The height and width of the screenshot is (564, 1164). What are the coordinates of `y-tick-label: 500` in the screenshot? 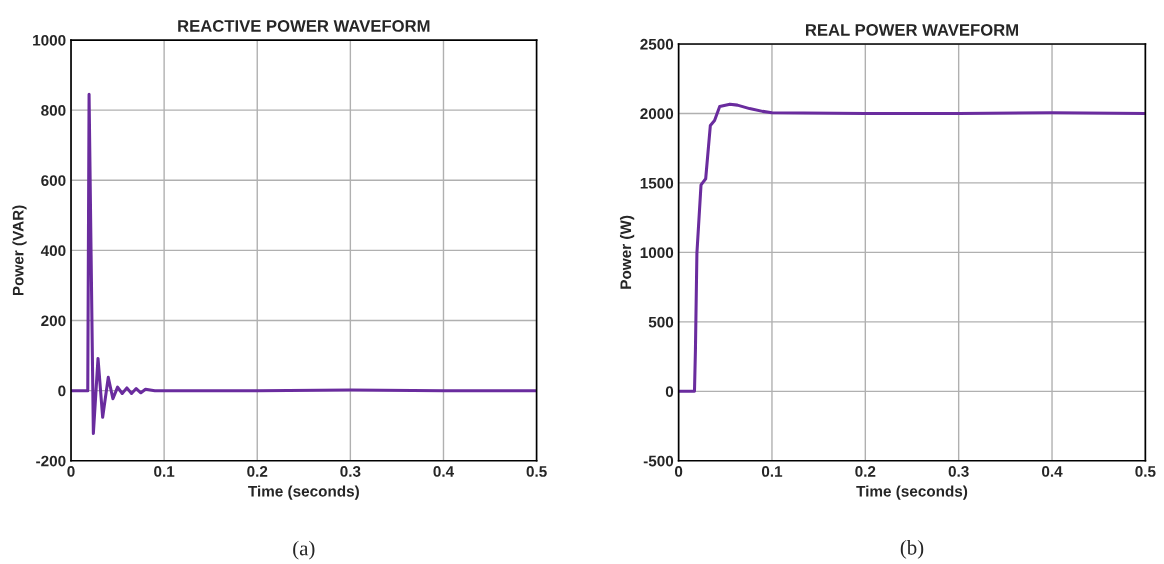 It's located at (661, 322).